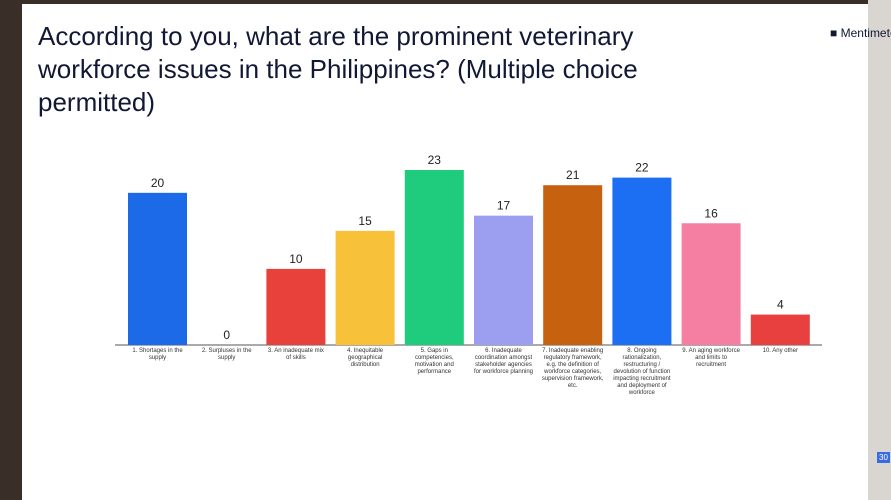 This screenshot has width=891, height=500. Describe the element at coordinates (226, 354) in the screenshot. I see `x-tick-label: 2. Surpluses in the supply` at that location.